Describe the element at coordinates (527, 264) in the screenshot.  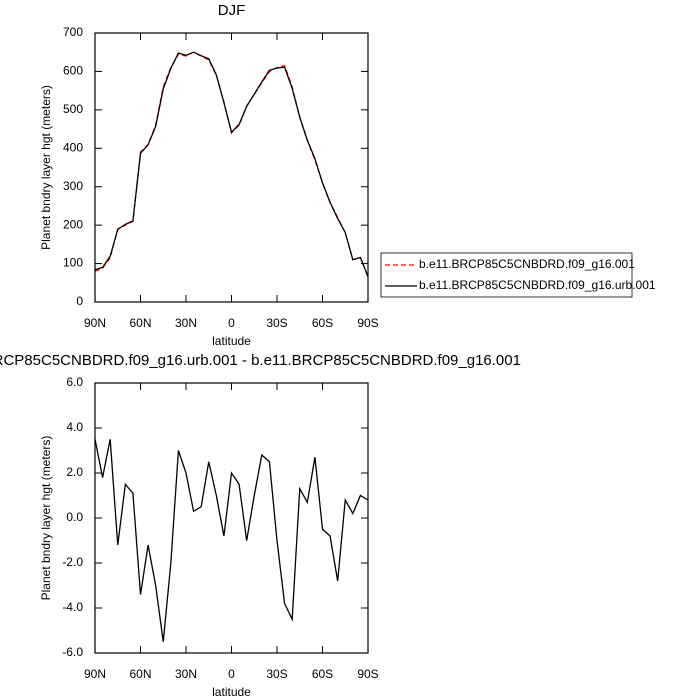
I see `legend-label: b.e11.BRCP85C5CNBDRD.f09_g16.001` at that location.